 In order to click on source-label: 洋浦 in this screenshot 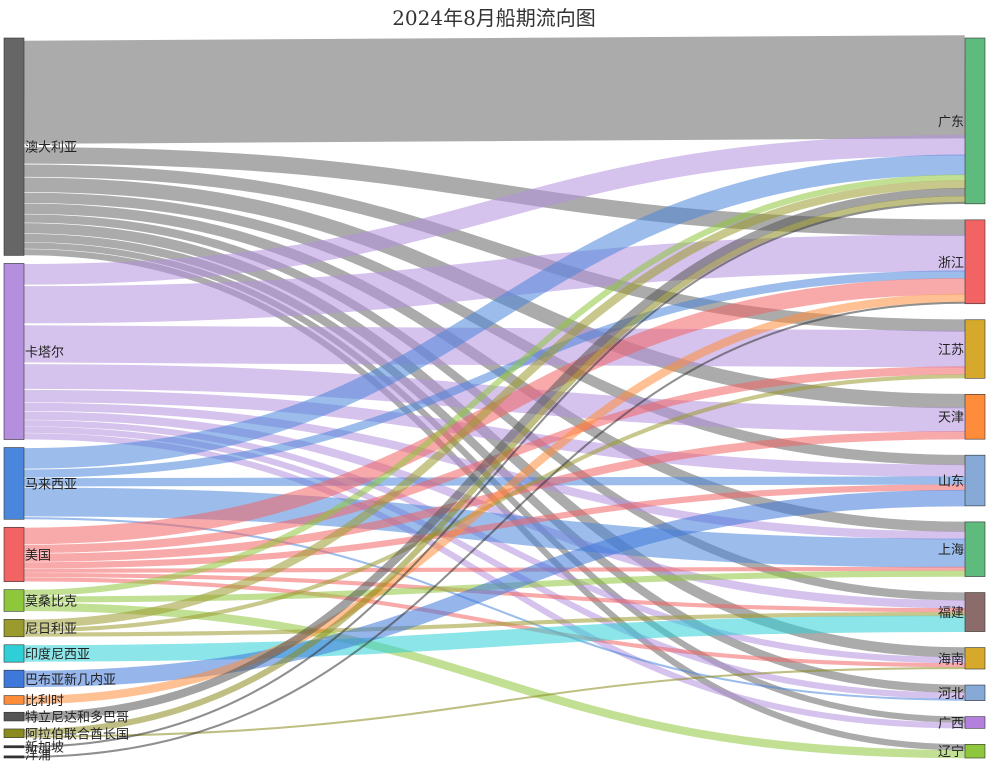, I will do `click(38, 754)`.